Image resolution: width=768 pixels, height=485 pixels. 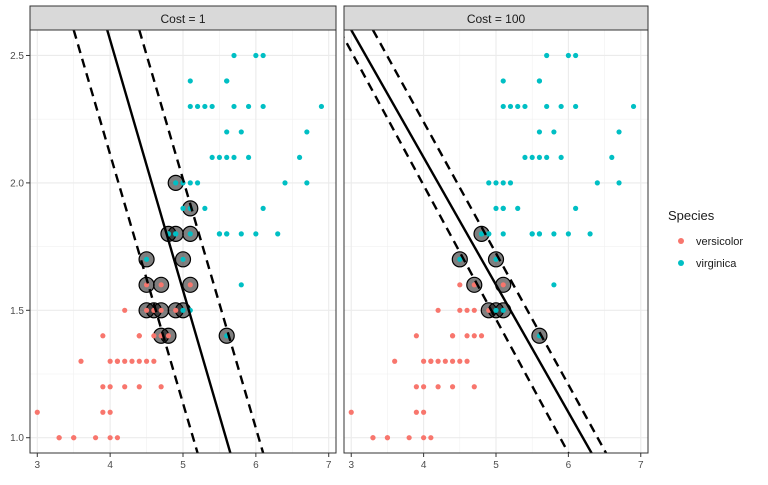 I want to click on facet-strip-label: Cost = 100, so click(x=496, y=19).